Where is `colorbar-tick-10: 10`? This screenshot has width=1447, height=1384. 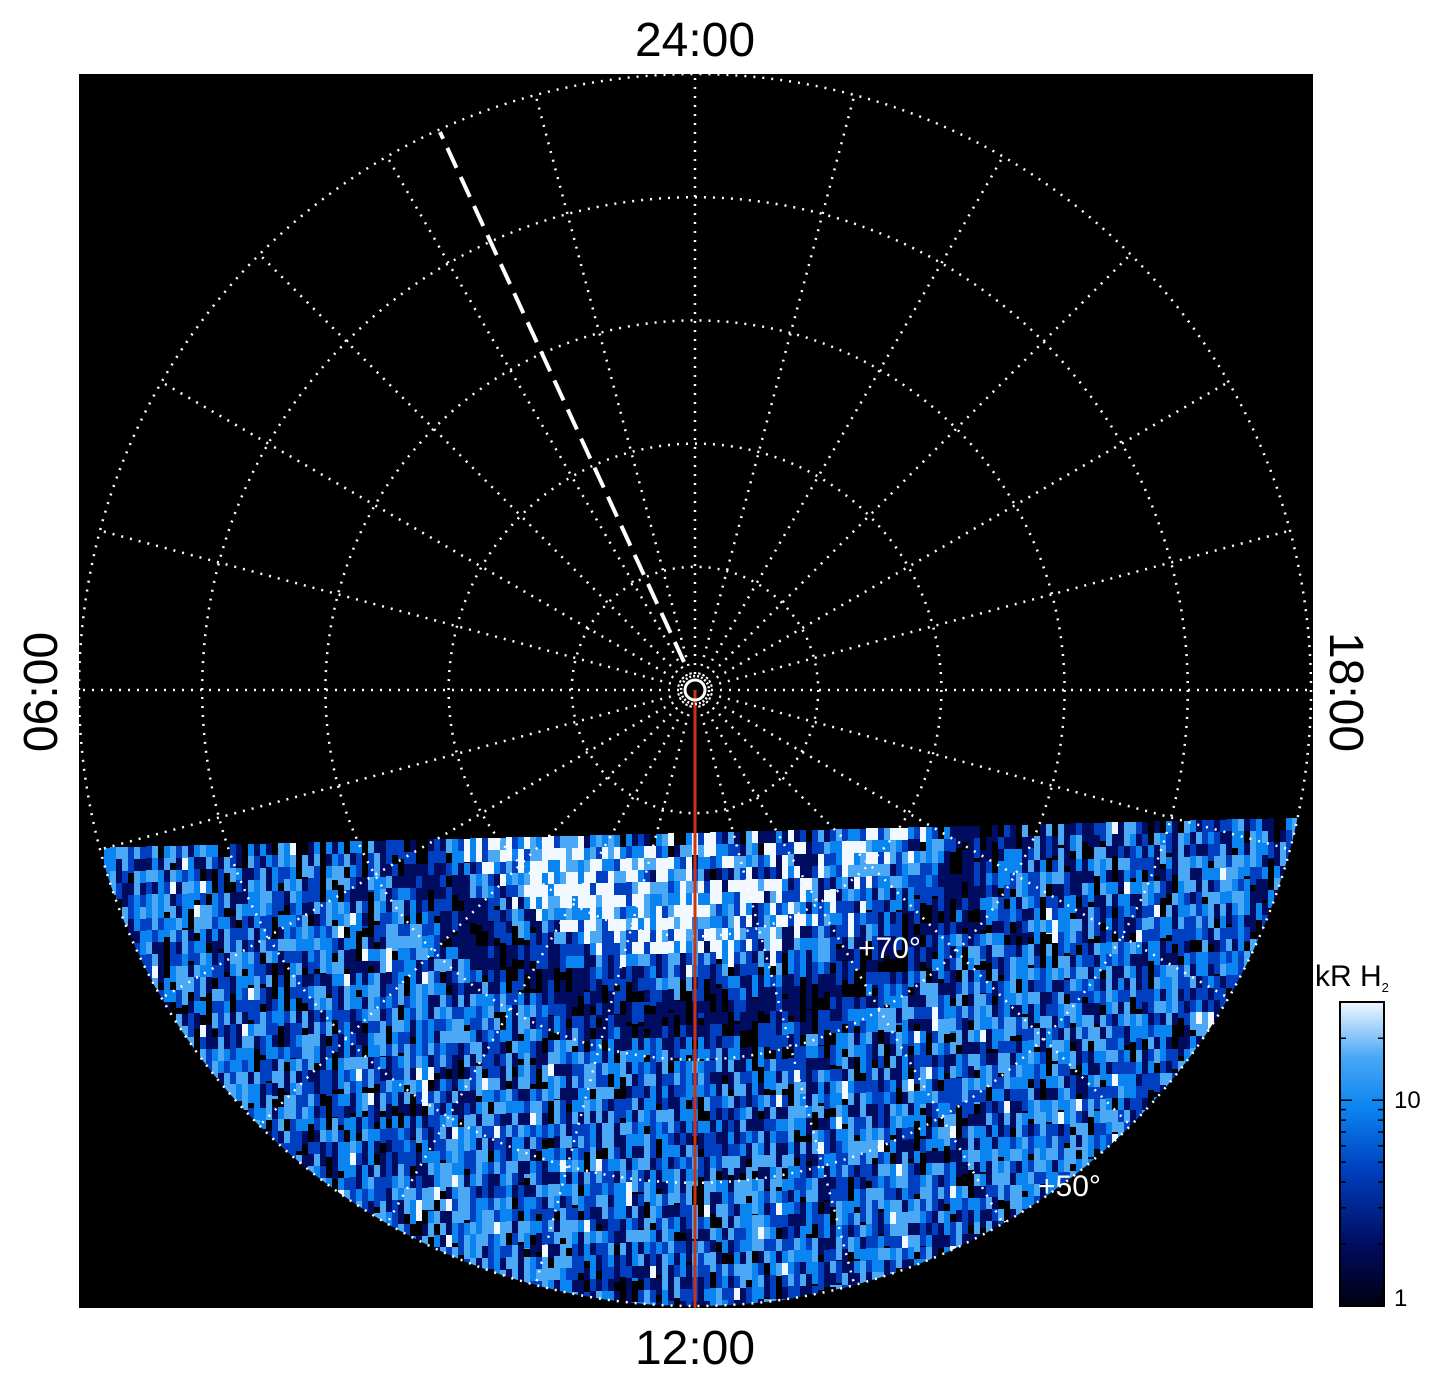
colorbar-tick-10: 10 is located at coordinates (1407, 1100).